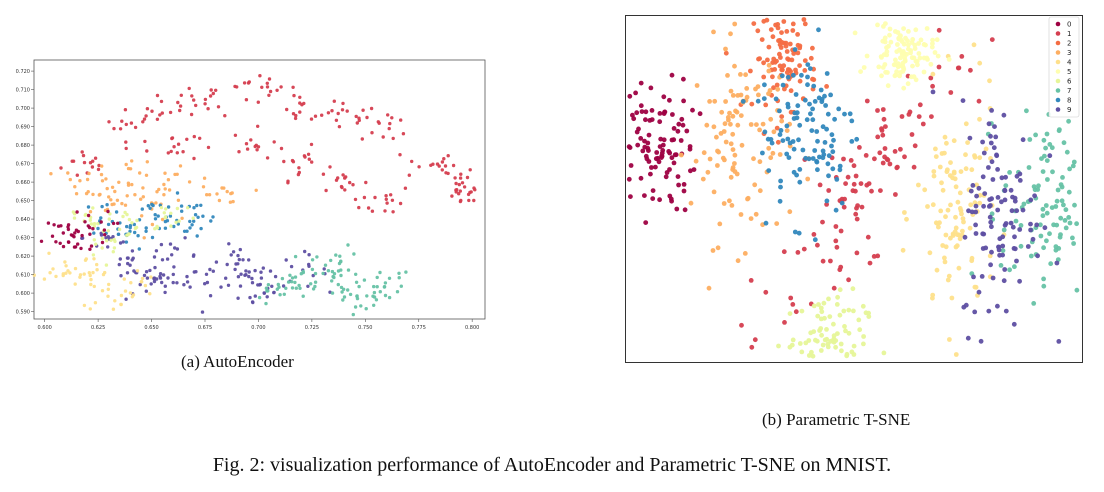  Describe the element at coordinates (23, 312) in the screenshot. I see `y-tick-label: 0.590` at that location.